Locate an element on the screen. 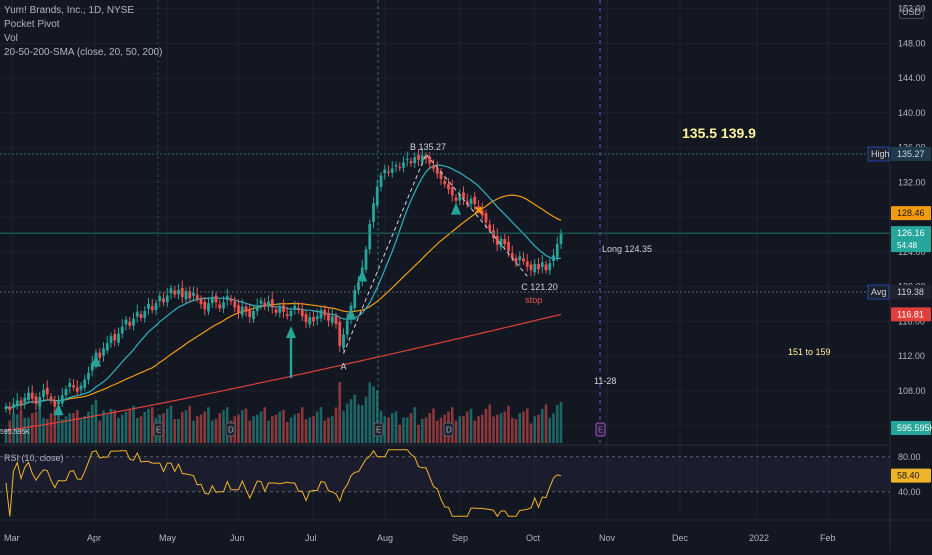  currency-button: USD is located at coordinates (911, 12).